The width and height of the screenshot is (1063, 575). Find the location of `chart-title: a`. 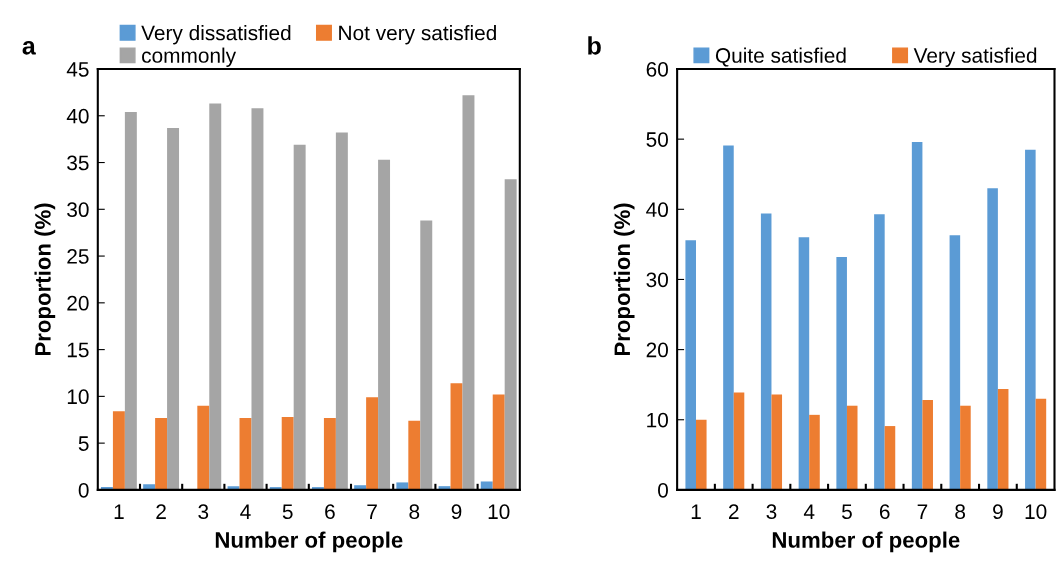

chart-title: a is located at coordinates (29, 47).